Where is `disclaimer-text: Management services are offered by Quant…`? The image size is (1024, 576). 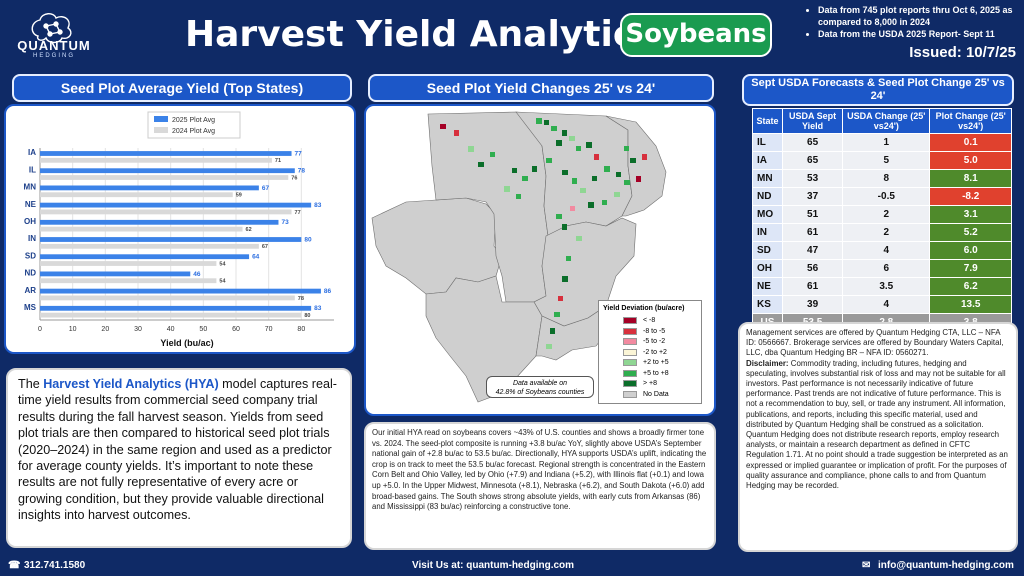
disclaimer-text: Management services are offered by Quant… is located at coordinates (878, 409).